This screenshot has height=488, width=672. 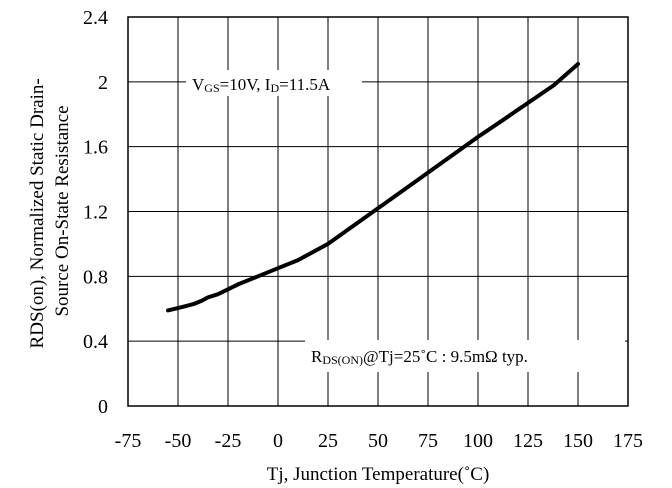 What do you see at coordinates (37, 213) in the screenshot?
I see `y-axis-title-line1: RDS(on), Normalized Static Drain-` at bounding box center [37, 213].